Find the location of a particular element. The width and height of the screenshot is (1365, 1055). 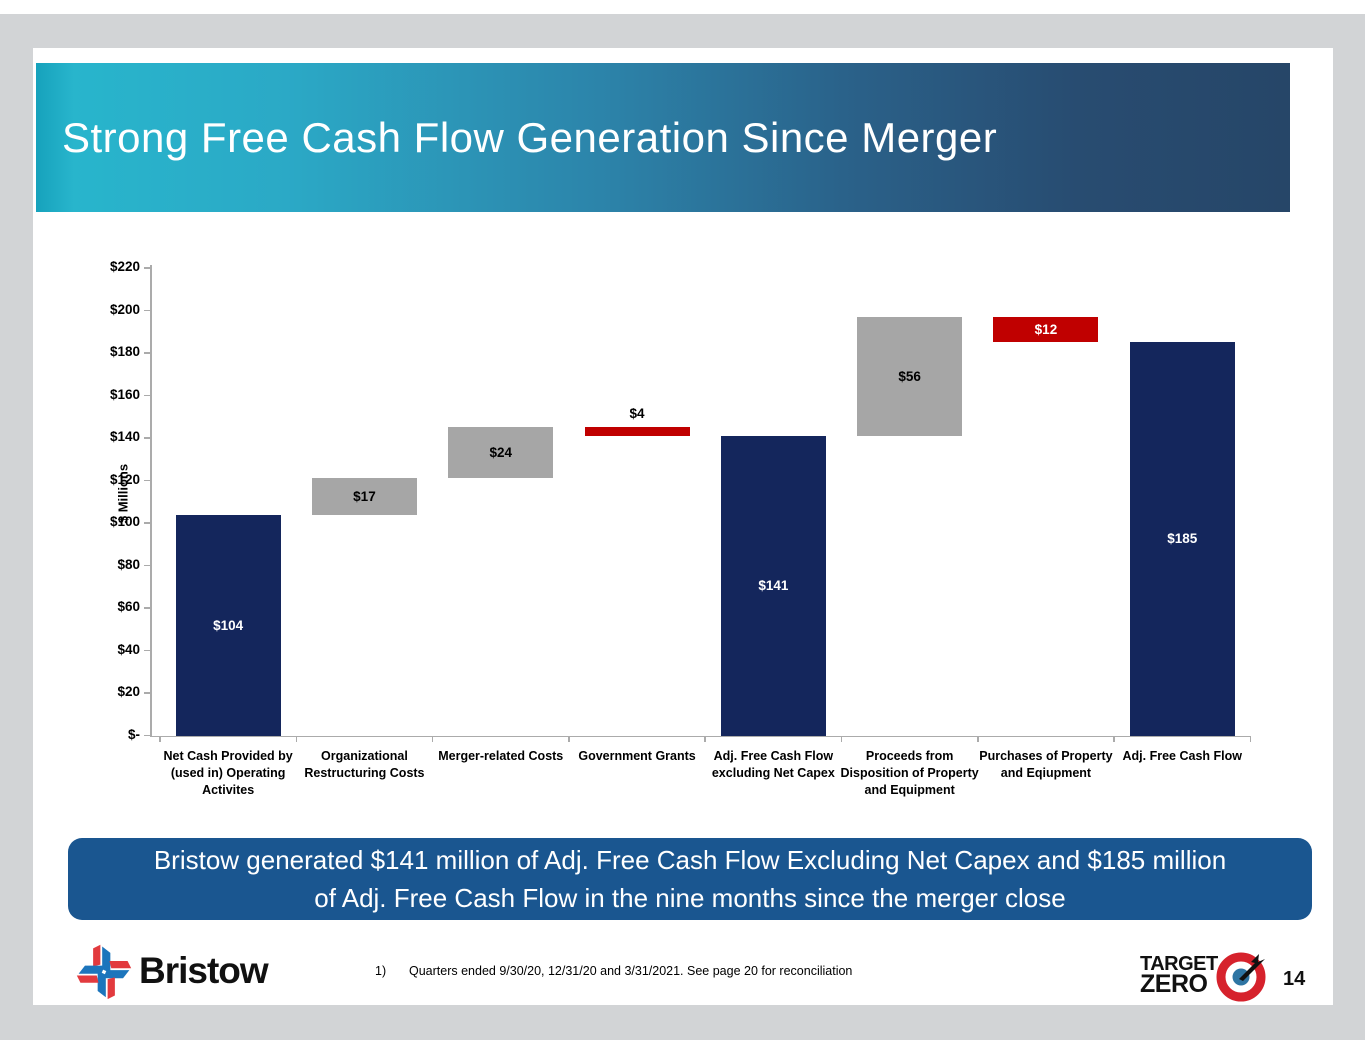

waterfall-bar: $17 is located at coordinates (364, 496).